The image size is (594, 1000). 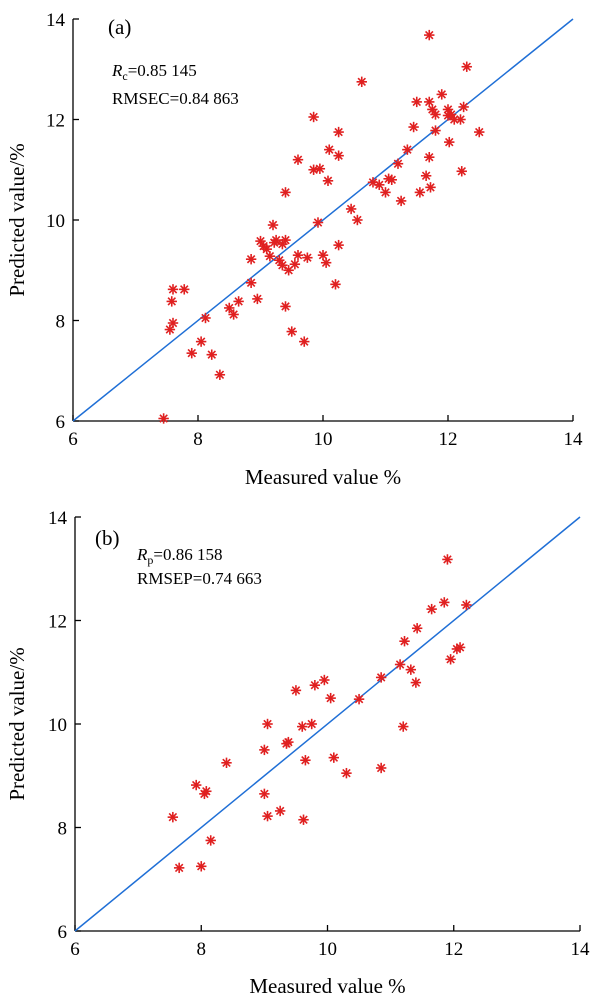 What do you see at coordinates (58, 518) in the screenshot?
I see `y-tick-label: 14` at bounding box center [58, 518].